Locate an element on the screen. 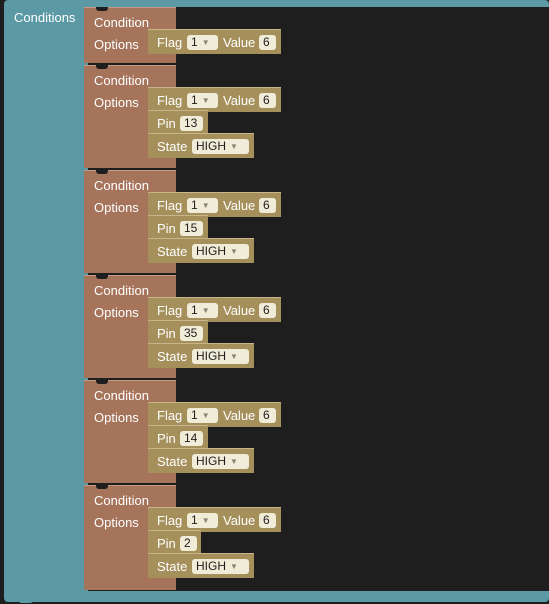 The height and width of the screenshot is (604, 549). pin-block: Pin 13 is located at coordinates (178, 122).